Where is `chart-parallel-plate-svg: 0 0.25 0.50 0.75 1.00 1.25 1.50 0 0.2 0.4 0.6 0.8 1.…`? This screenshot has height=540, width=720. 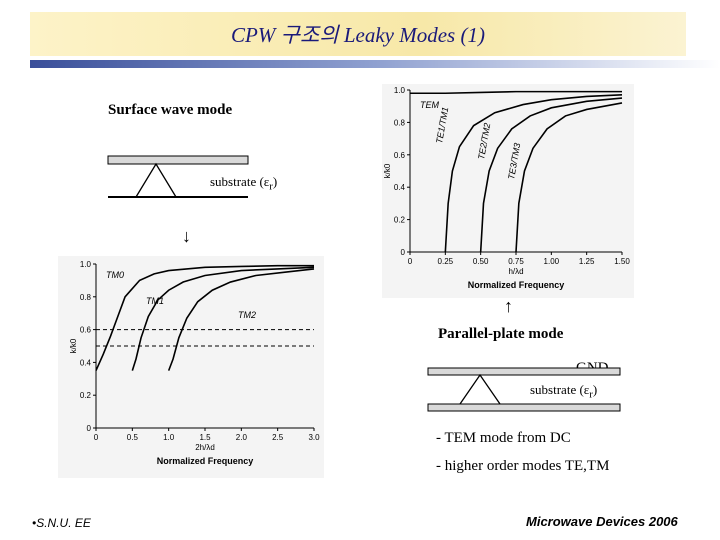 chart-parallel-plate-svg: 0 0.25 0.50 0.75 1.00 1.25 1.50 0 0.2 0.4 0.6 0.8 1.… is located at coordinates (506, 188).